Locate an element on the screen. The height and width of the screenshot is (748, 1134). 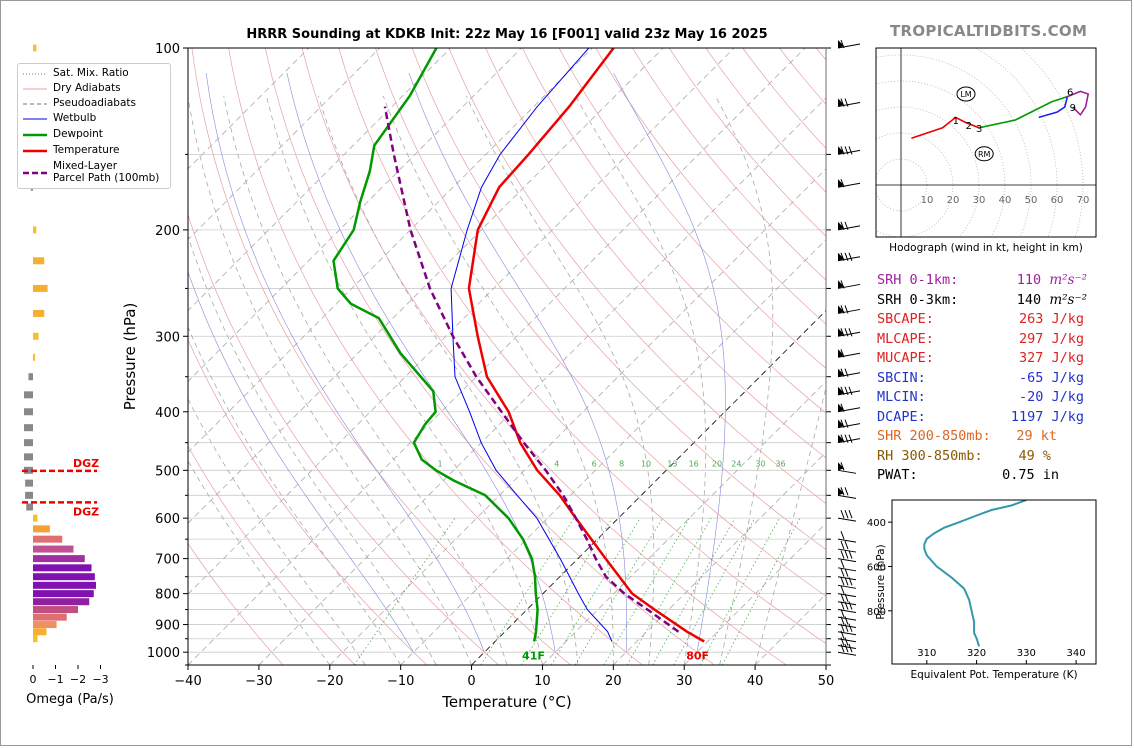
x-axis-label: Temperature (°C) is located at coordinates (506, 702).